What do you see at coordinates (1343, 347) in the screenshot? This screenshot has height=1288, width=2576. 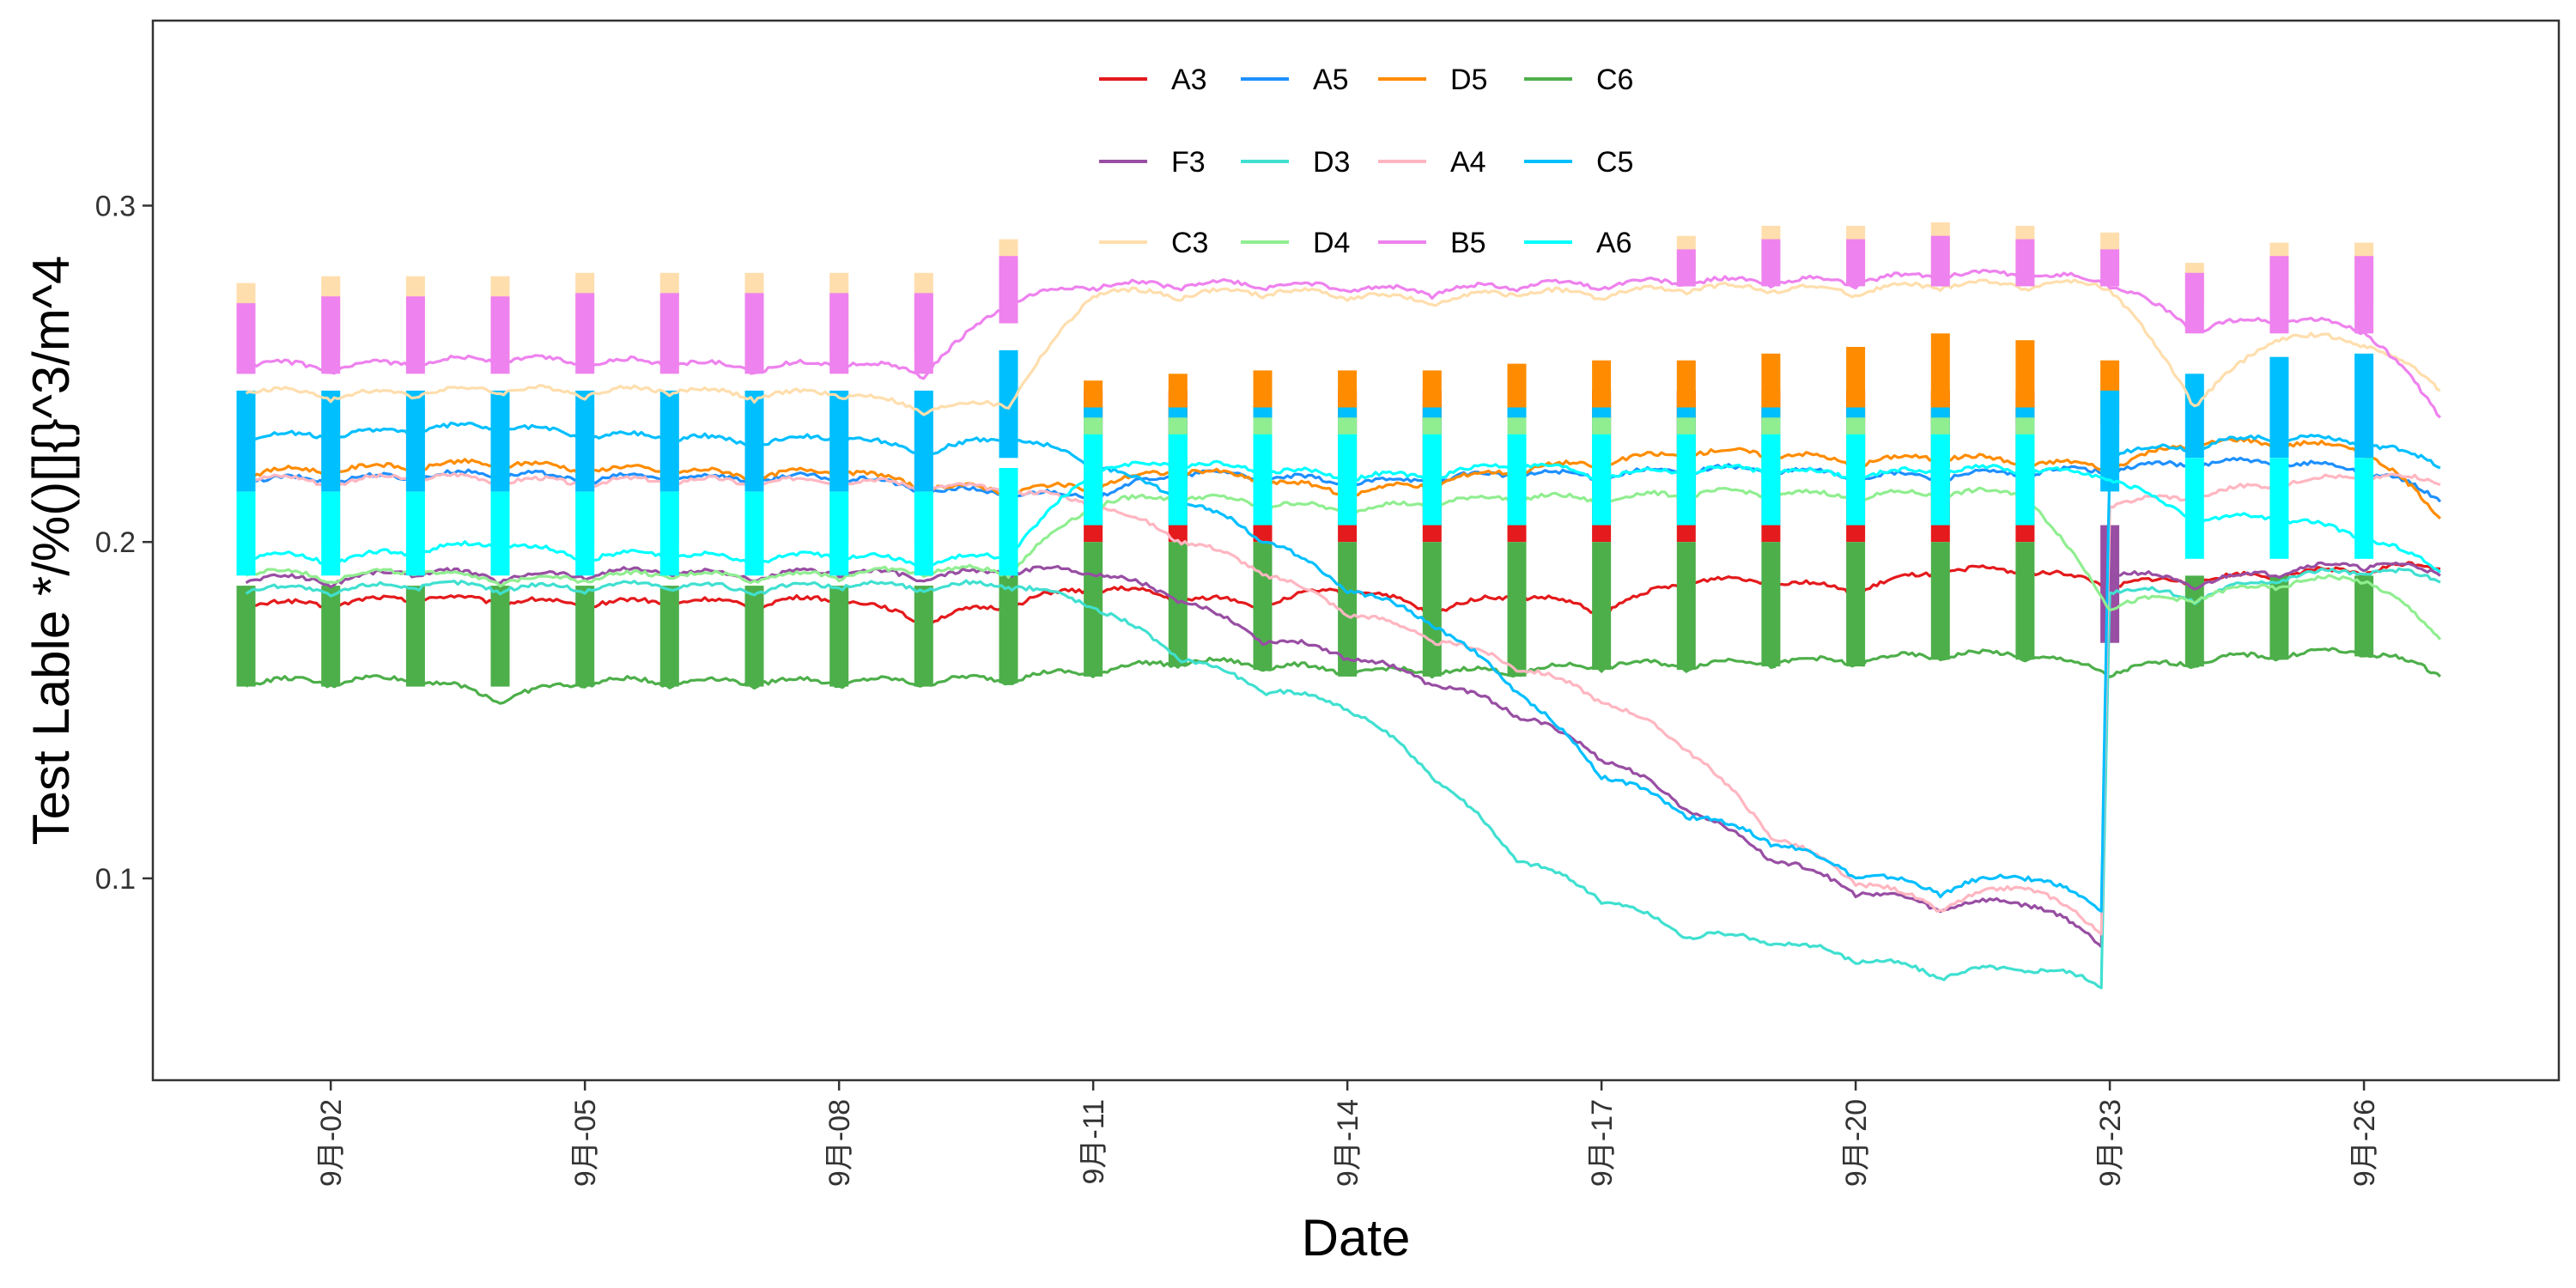 I see `series-line-C3` at bounding box center [1343, 347].